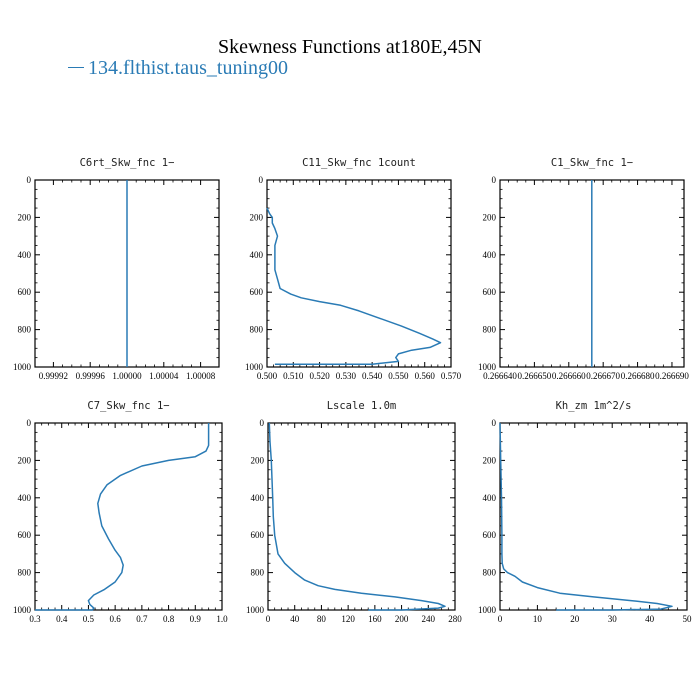 This screenshot has height=700, width=700. Describe the element at coordinates (319, 376) in the screenshot. I see `x-tick-label: 0.520` at that location.